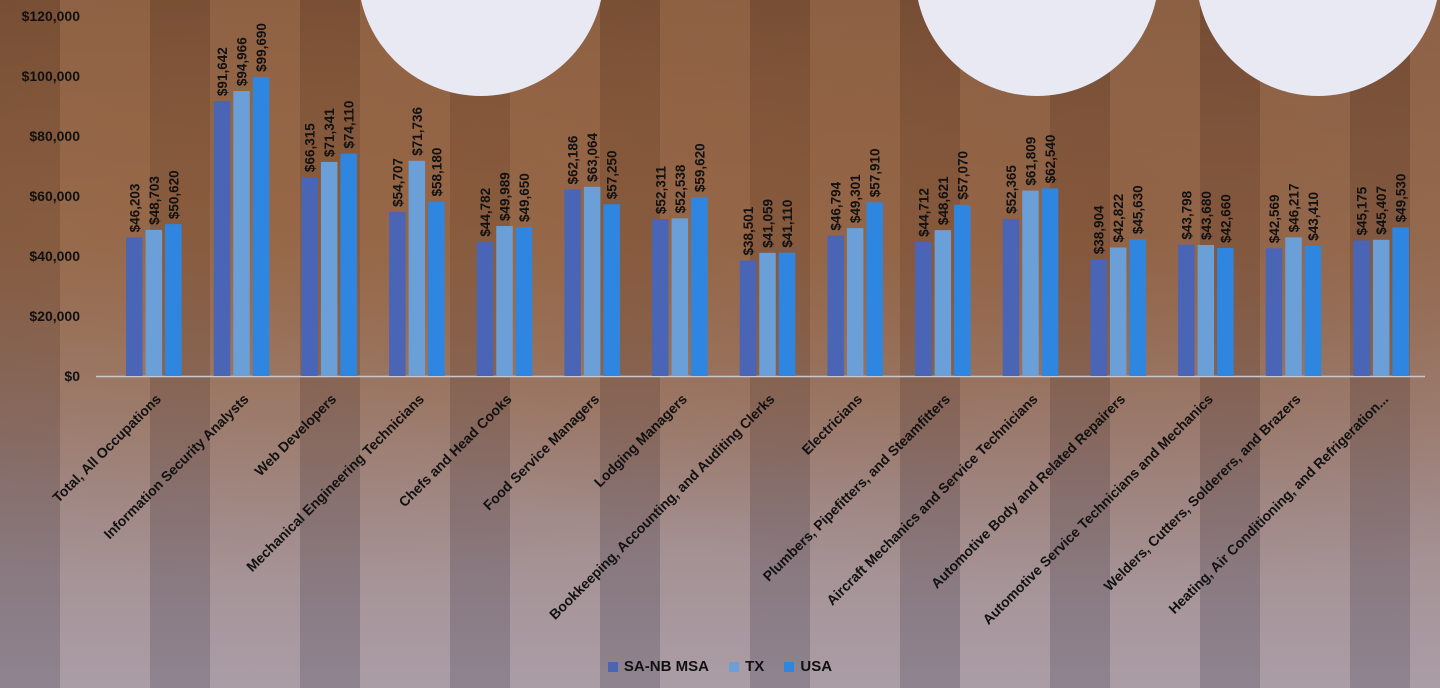 The height and width of the screenshot is (688, 1440). Describe the element at coordinates (640, 440) in the screenshot. I see `category-label: Lodging Managers` at that location.